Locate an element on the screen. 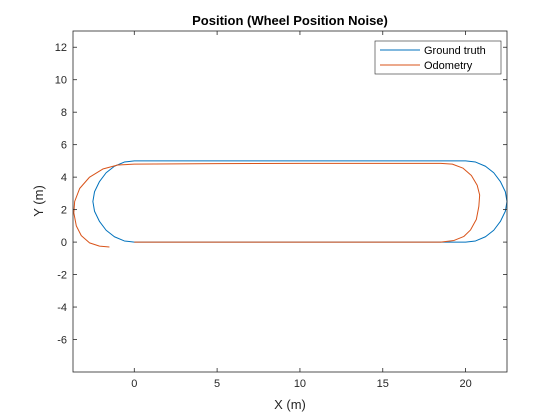 Image resolution: width=560 pixels, height=420 pixels. series-line-ground-truth is located at coordinates (300, 201).